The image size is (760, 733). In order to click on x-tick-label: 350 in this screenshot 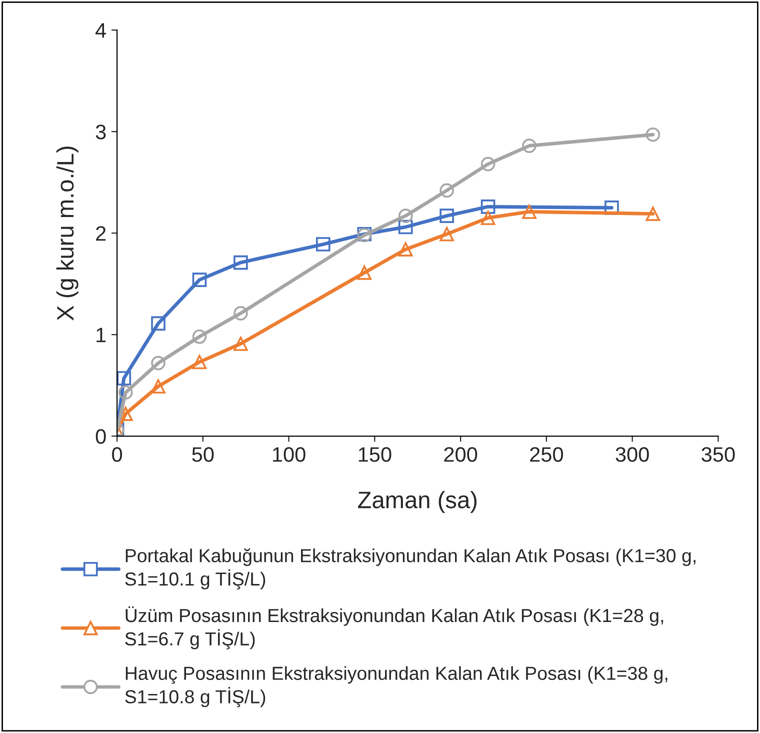, I will do `click(718, 454)`.